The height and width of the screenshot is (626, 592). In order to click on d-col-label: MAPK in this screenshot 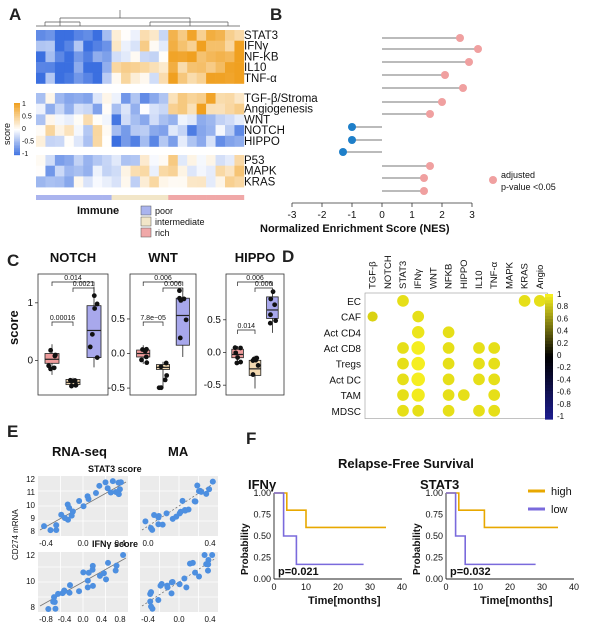, I will do `click(509, 275)`.